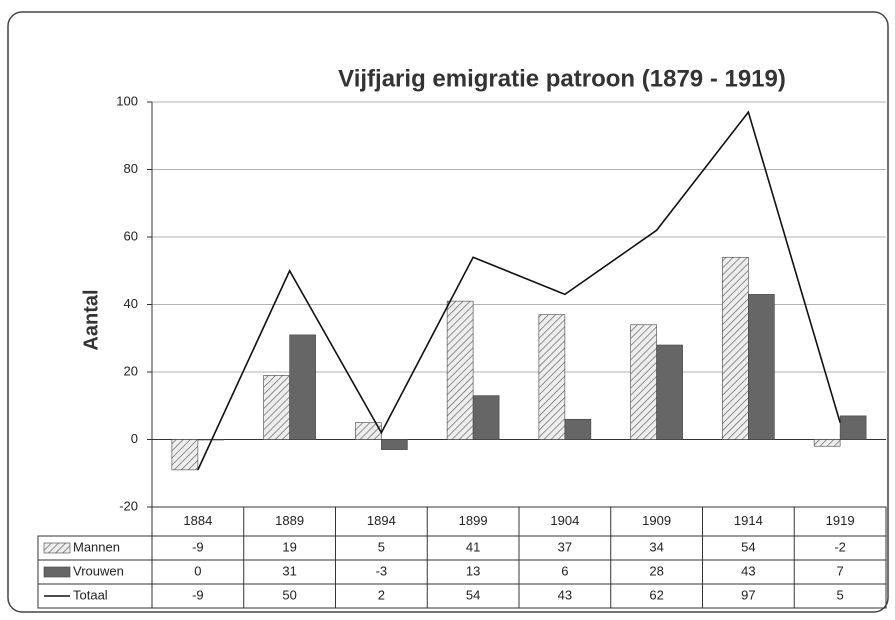 The width and height of the screenshot is (895, 620). What do you see at coordinates (134, 438) in the screenshot?
I see `y-tick-label: 0` at bounding box center [134, 438].